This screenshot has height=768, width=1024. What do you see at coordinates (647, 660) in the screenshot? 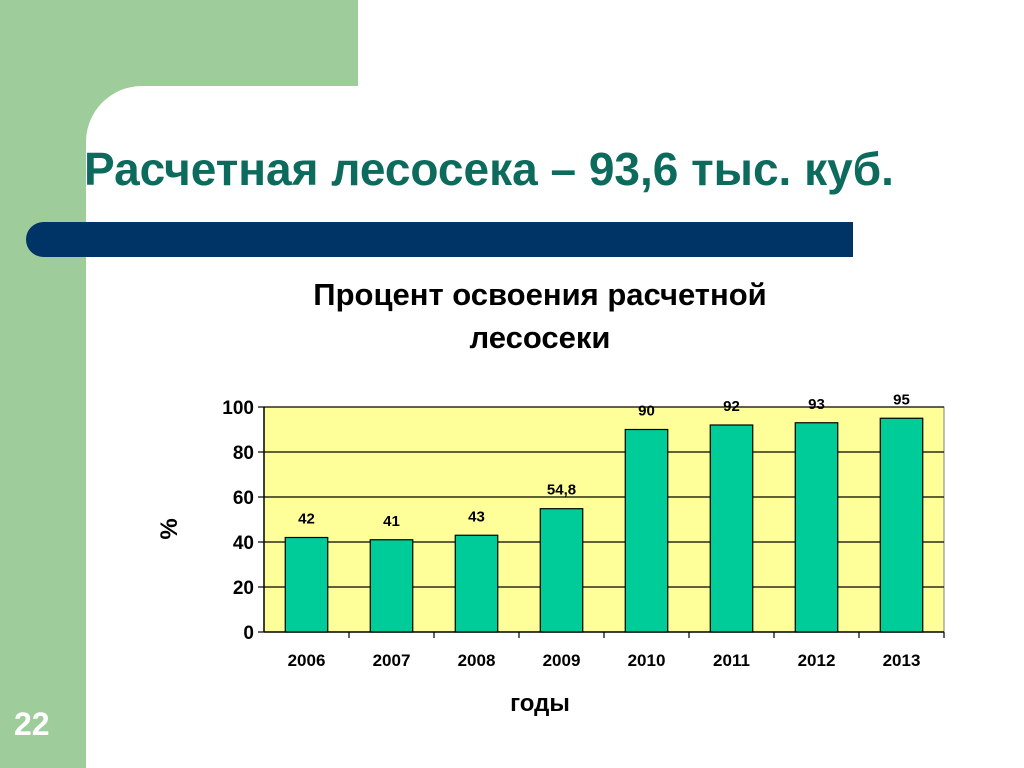
I see `x-tick-label-2010: 2010` at bounding box center [647, 660].